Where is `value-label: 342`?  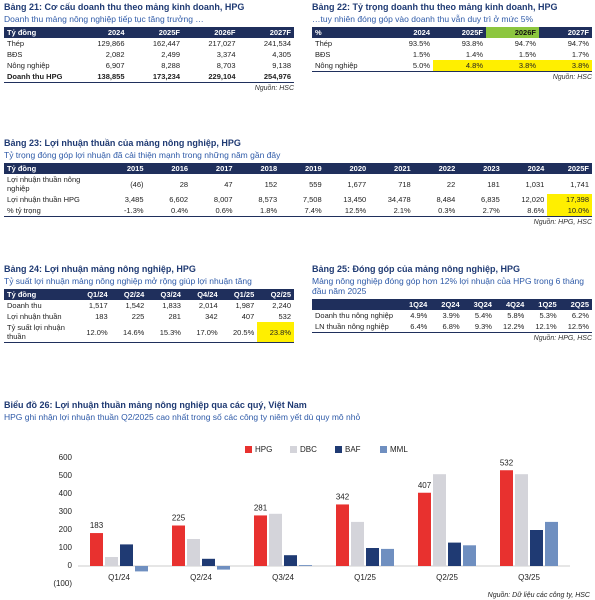 value-label: 342 is located at coordinates (343, 497).